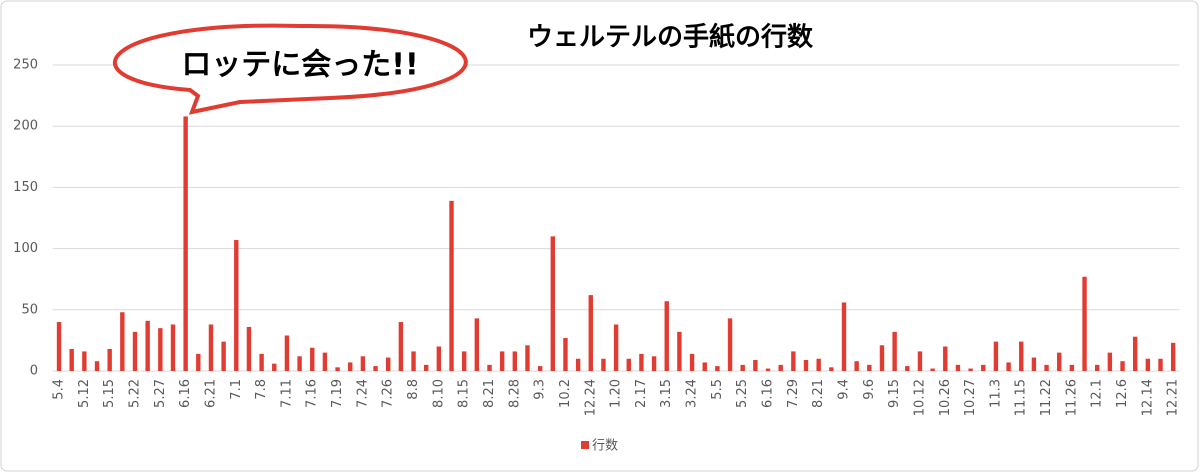  I want to click on x-tick-label: 11.15, so click(1021, 397).